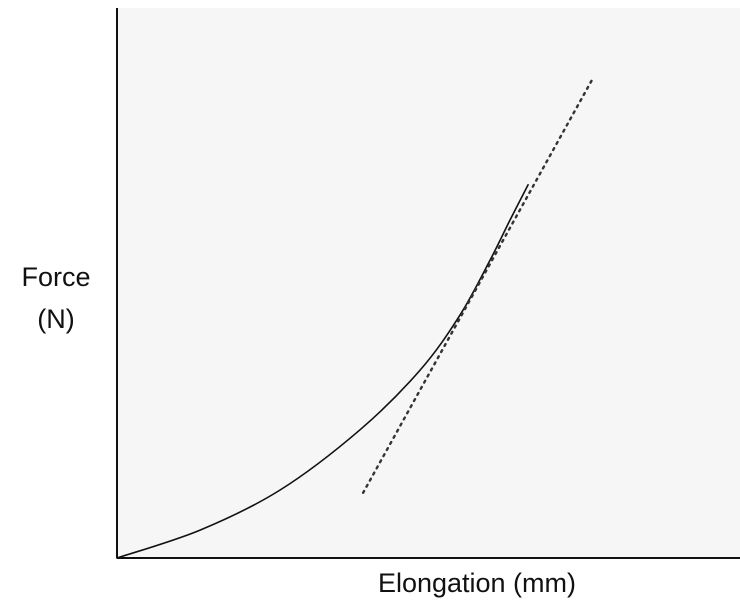  What do you see at coordinates (55, 319) in the screenshot?
I see `y-axis-label: (N)` at bounding box center [55, 319].